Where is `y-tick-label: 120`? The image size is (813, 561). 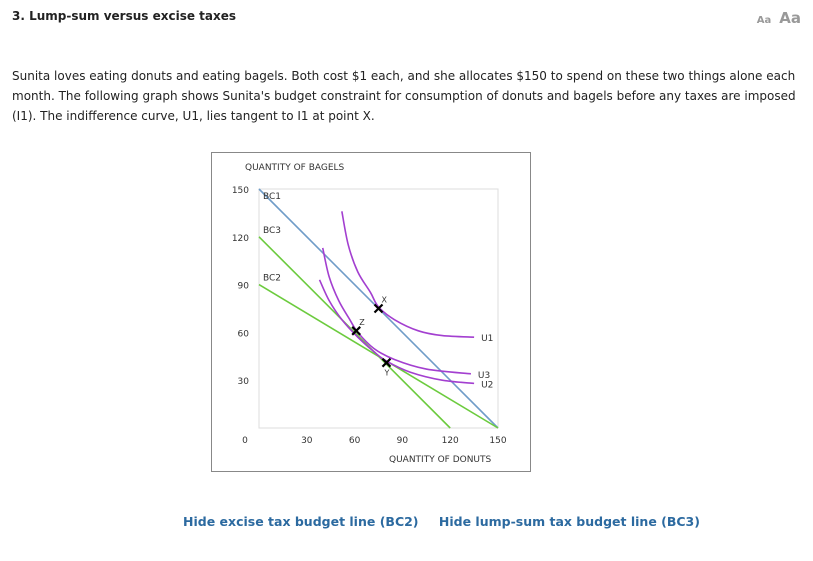 y-tick-label: 120 is located at coordinates (240, 239).